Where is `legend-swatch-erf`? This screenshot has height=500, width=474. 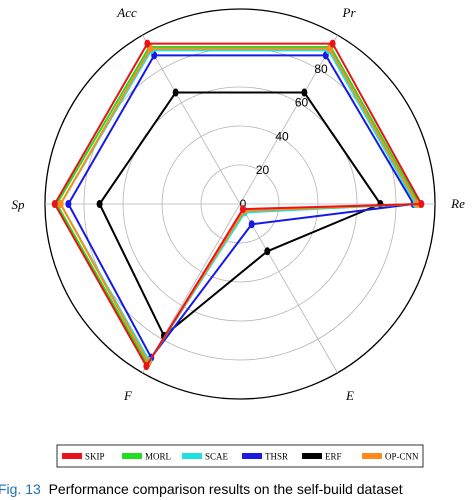
legend-swatch-erf is located at coordinates (312, 456).